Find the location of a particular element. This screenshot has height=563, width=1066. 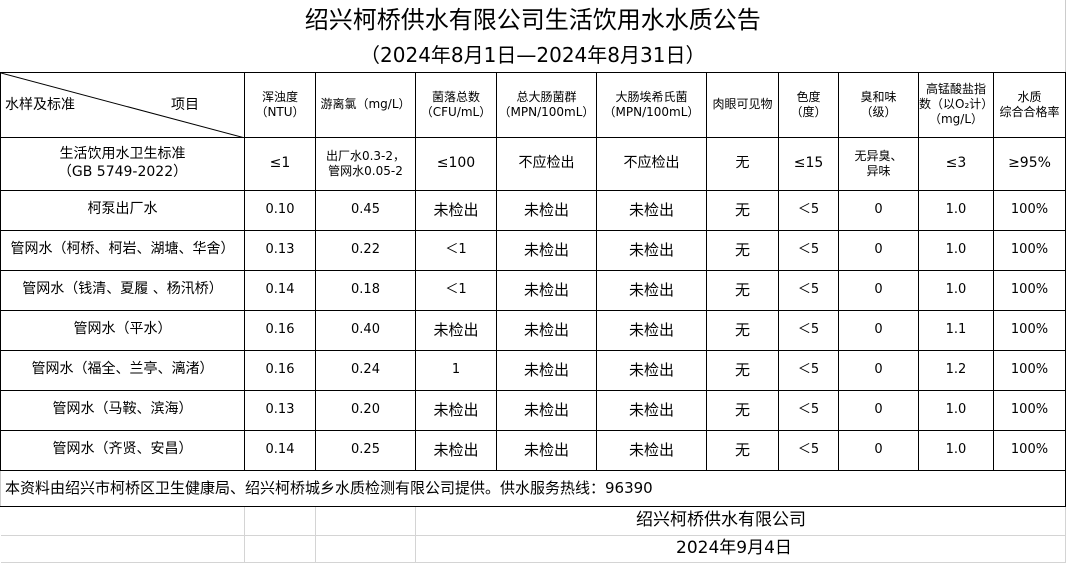

corner-right-label: 项目 is located at coordinates (185, 104).